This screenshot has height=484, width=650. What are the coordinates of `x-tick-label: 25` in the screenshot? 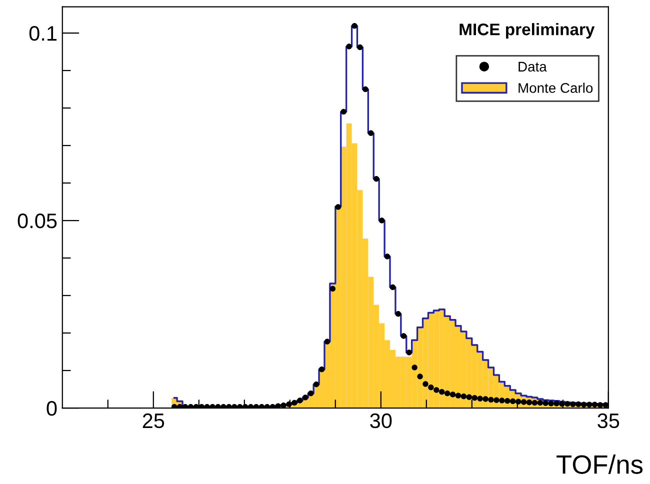 It's located at (153, 420).